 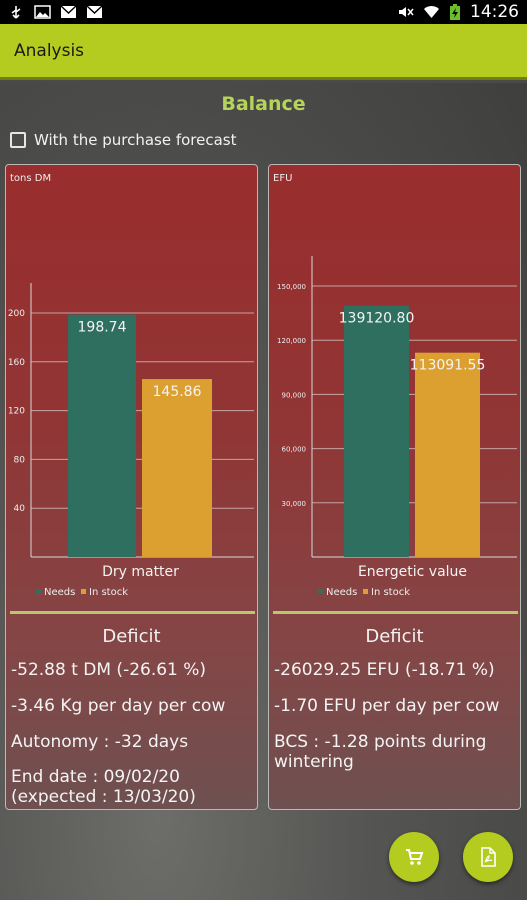 What do you see at coordinates (291, 287) in the screenshot?
I see `y-tick-label: 150,000` at bounding box center [291, 287].